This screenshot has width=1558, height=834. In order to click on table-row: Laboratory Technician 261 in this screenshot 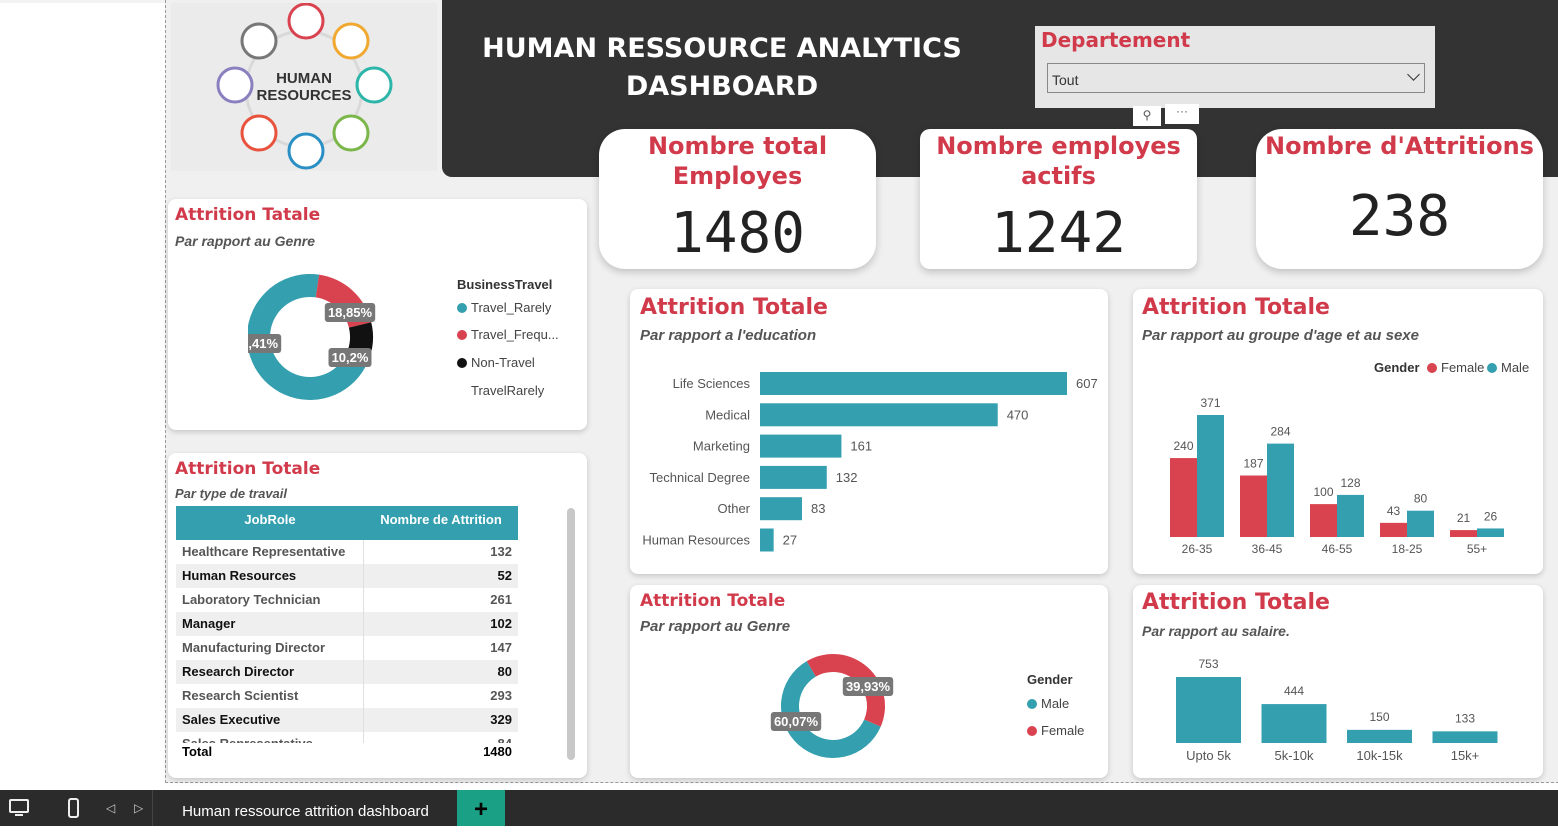, I will do `click(347, 600)`.